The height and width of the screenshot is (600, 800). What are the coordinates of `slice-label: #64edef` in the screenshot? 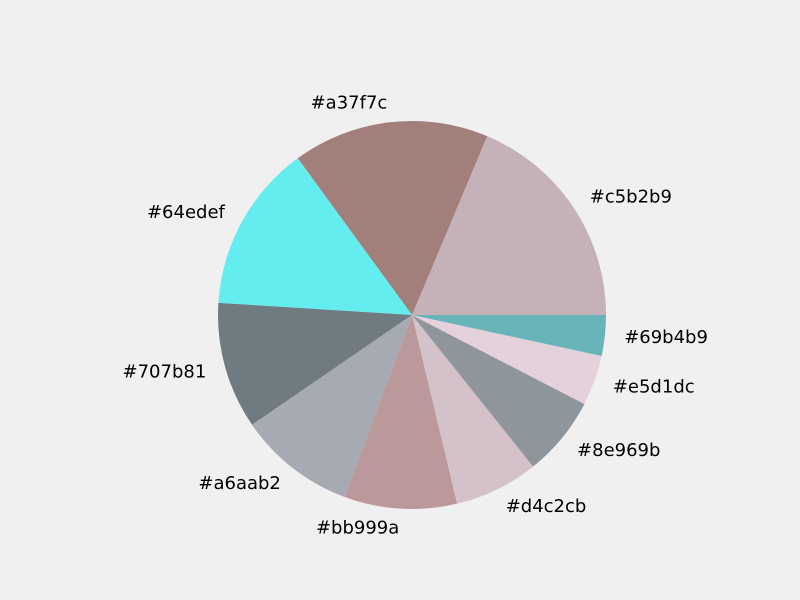 It's located at (186, 212).